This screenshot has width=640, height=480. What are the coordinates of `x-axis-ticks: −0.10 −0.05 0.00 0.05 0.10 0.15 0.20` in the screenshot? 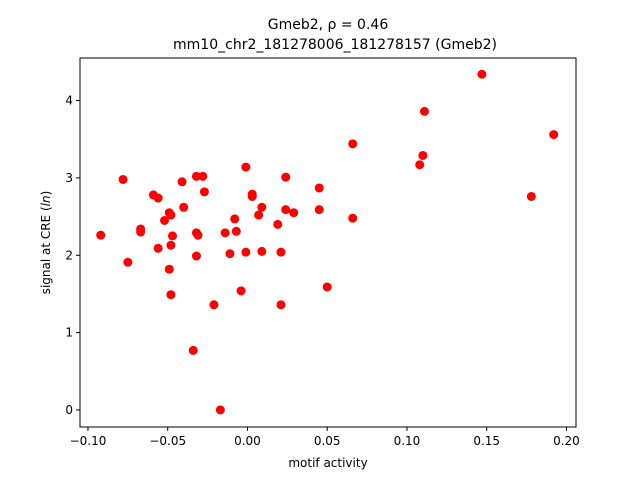 It's located at (325, 437).